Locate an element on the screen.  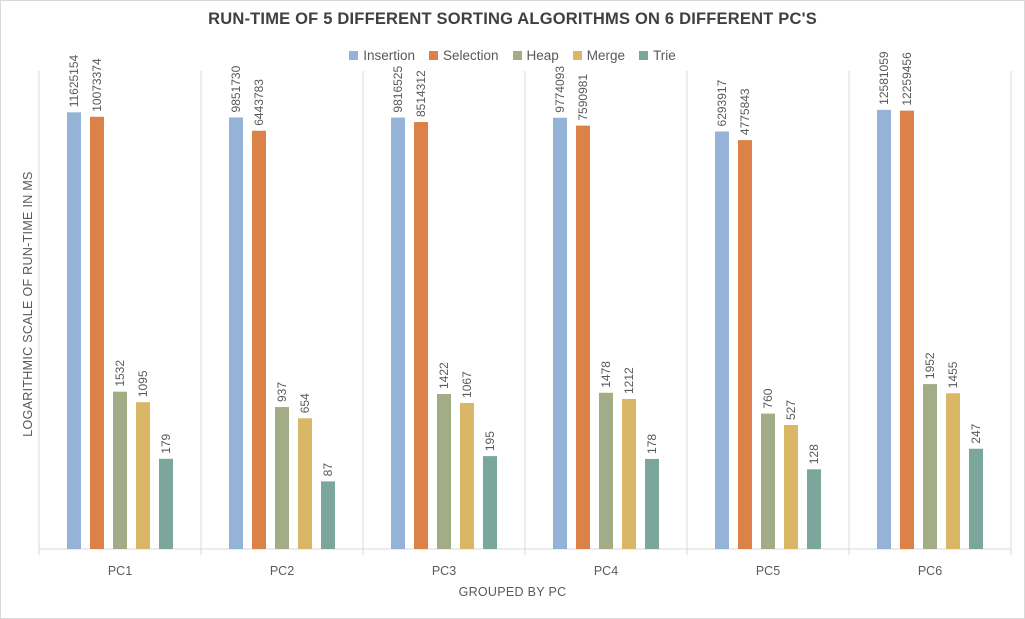
data-label: 247 is located at coordinates (976, 433).